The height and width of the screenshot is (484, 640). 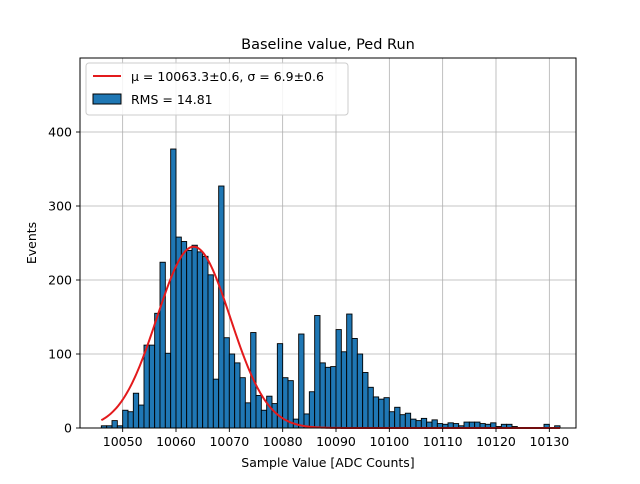 I want to click on legend-box, so click(x=217, y=89).